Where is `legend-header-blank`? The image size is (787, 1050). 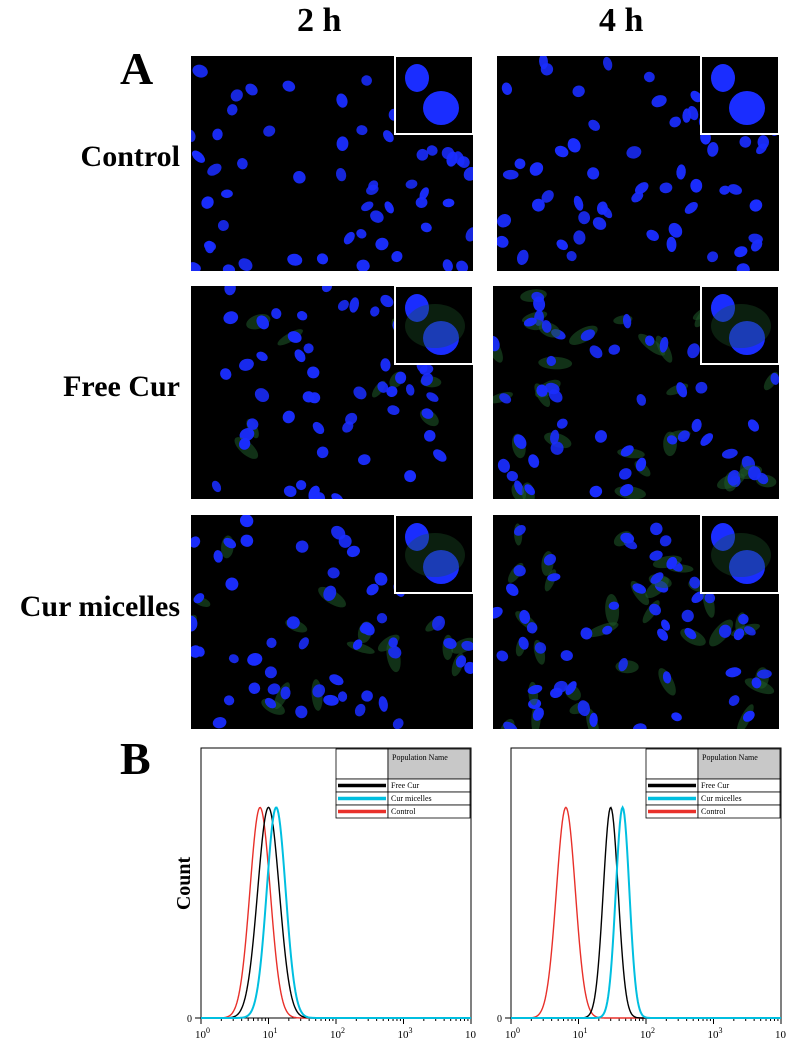 legend-header-blank is located at coordinates (672, 764).